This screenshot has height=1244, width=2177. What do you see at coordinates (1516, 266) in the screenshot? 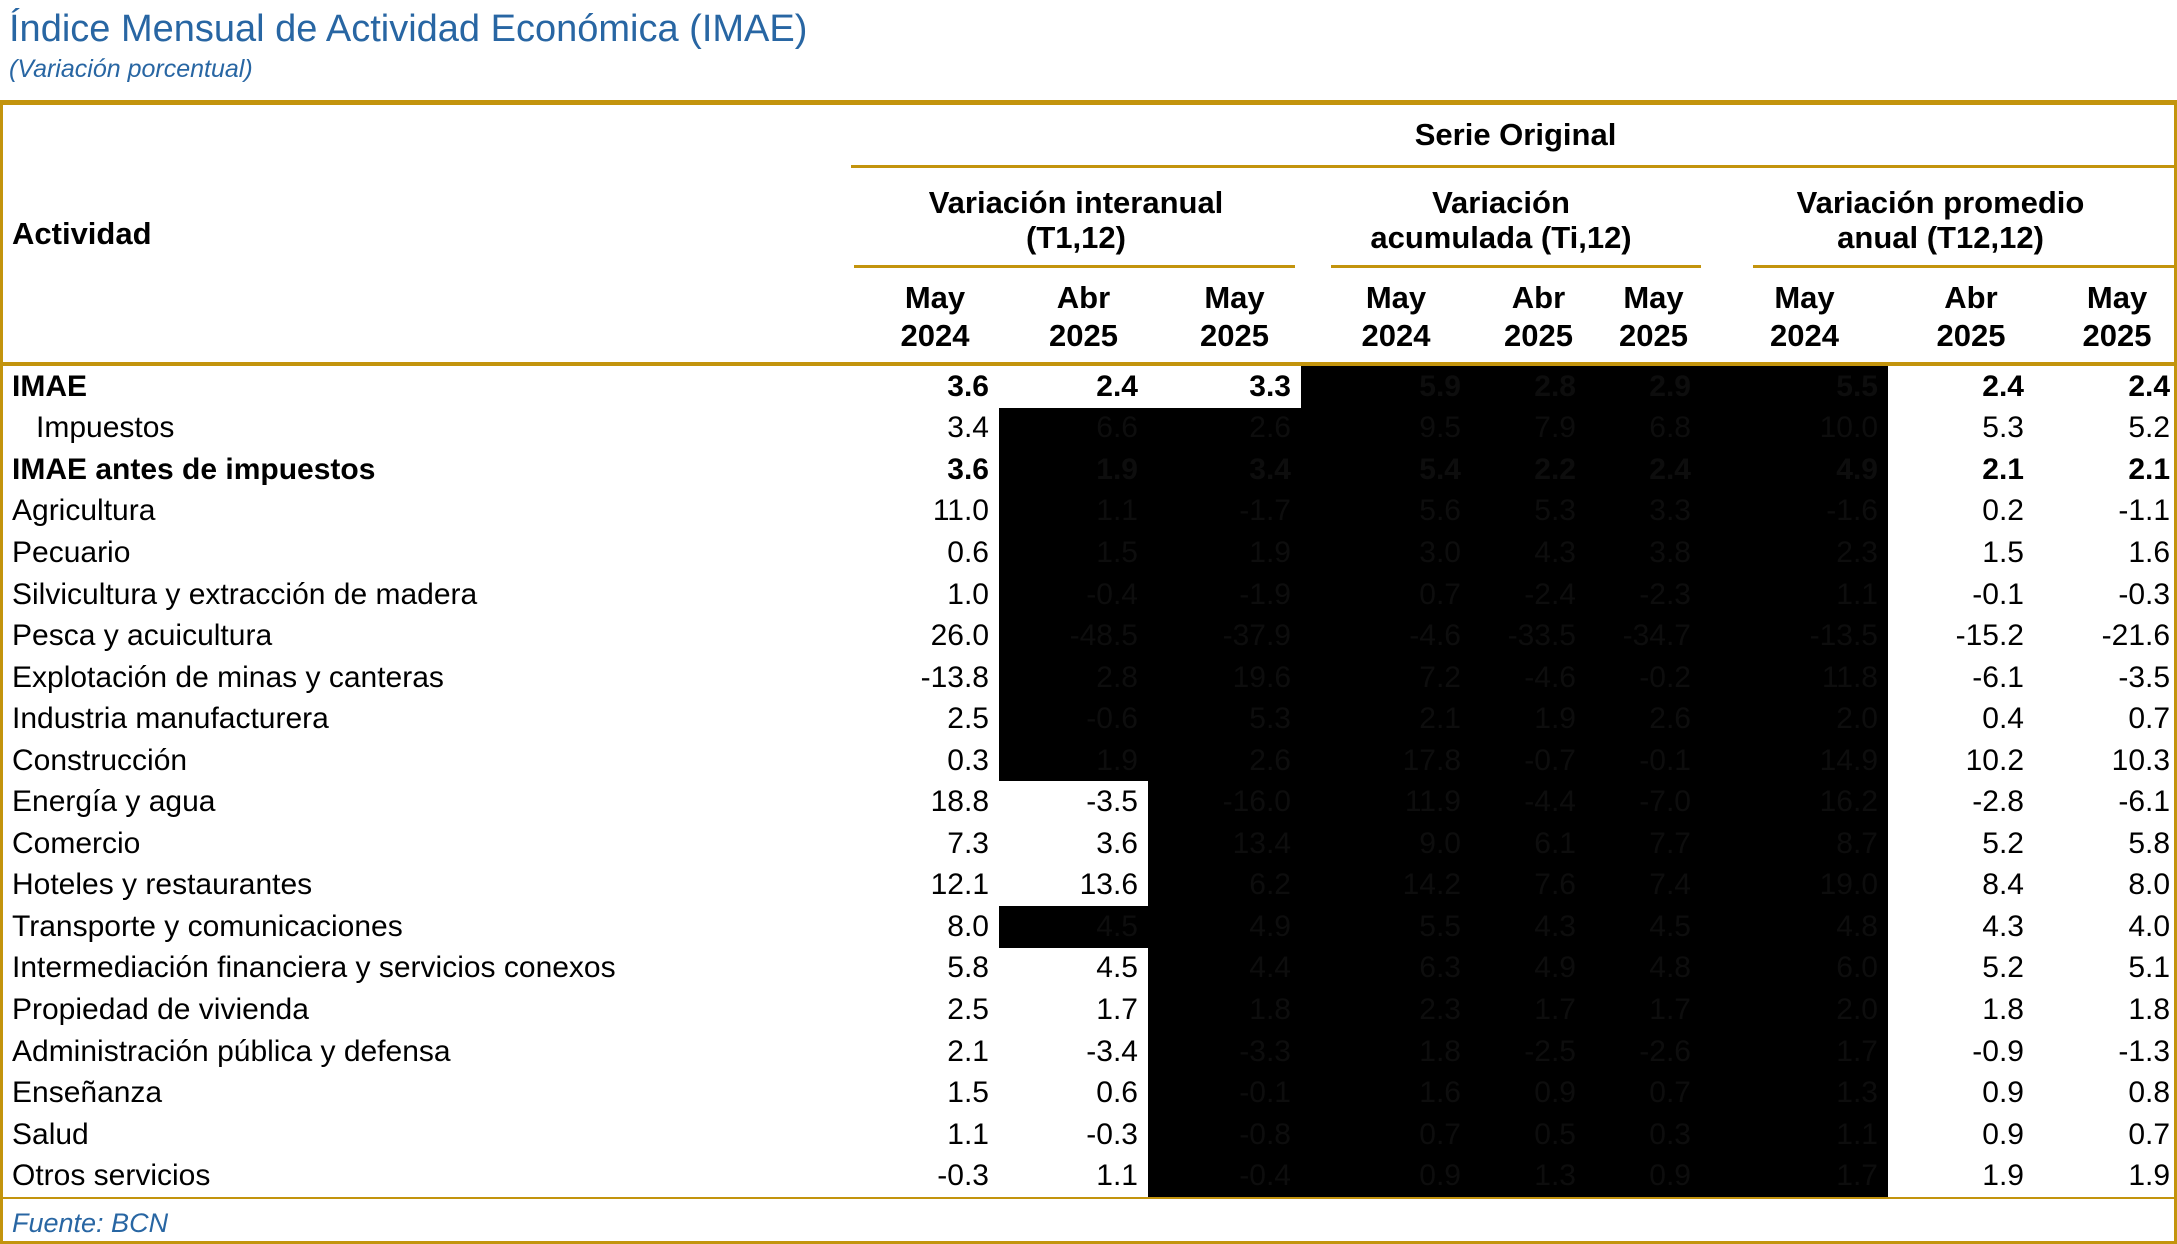
I see `group-underline` at bounding box center [1516, 266].